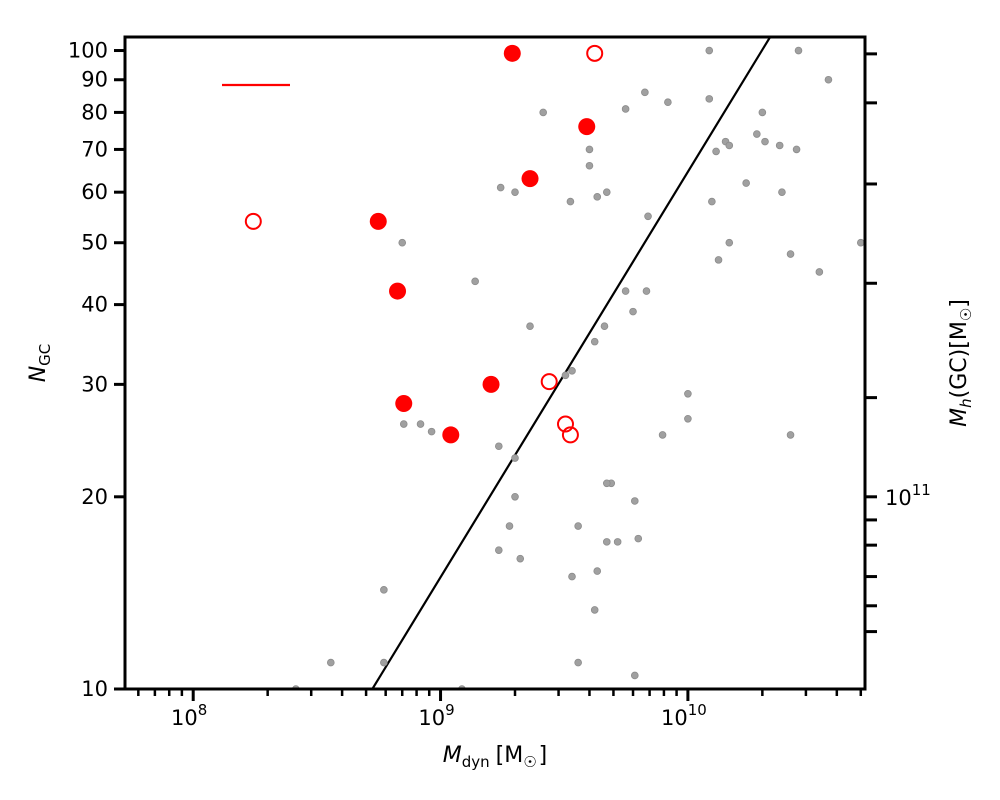 This screenshot has width=1000, height=800. I want to click on y2-tick-label: 1011, so click(908, 495).